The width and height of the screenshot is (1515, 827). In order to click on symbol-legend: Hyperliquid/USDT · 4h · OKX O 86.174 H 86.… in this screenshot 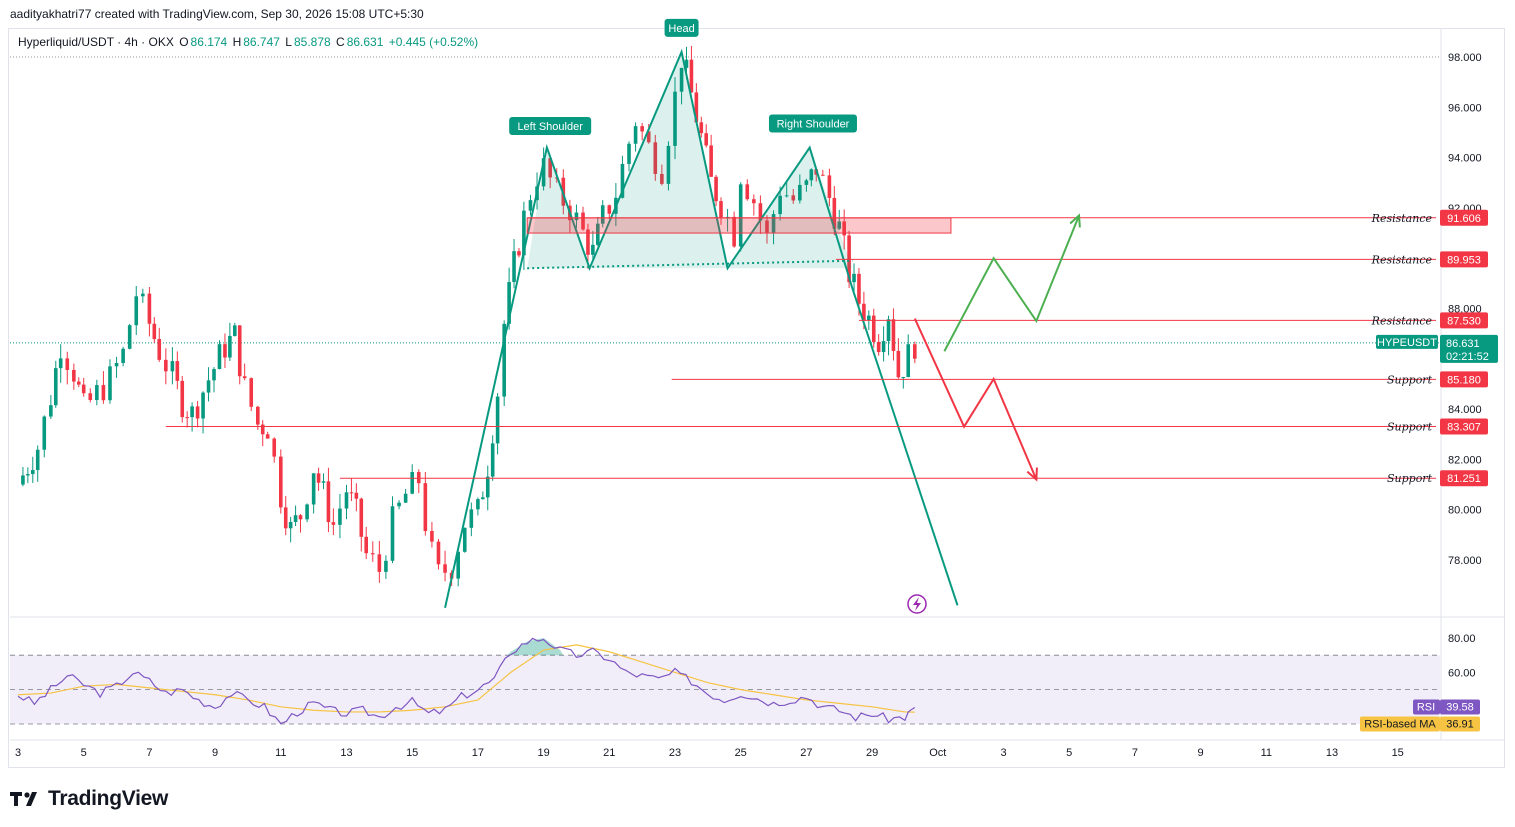, I will do `click(249, 42)`.